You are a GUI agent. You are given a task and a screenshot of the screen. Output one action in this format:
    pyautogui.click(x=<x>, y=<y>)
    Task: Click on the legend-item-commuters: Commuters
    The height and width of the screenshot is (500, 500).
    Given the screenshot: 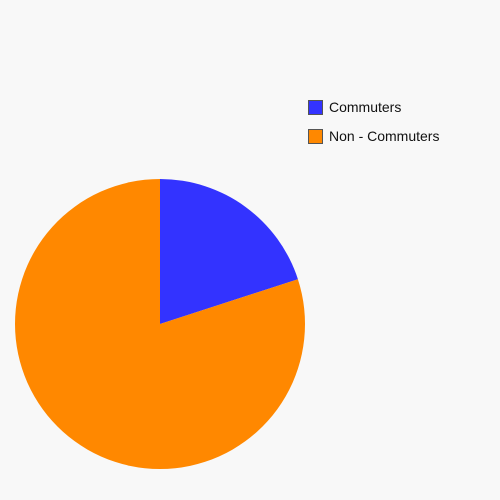 What is the action you would take?
    pyautogui.click(x=373, y=107)
    